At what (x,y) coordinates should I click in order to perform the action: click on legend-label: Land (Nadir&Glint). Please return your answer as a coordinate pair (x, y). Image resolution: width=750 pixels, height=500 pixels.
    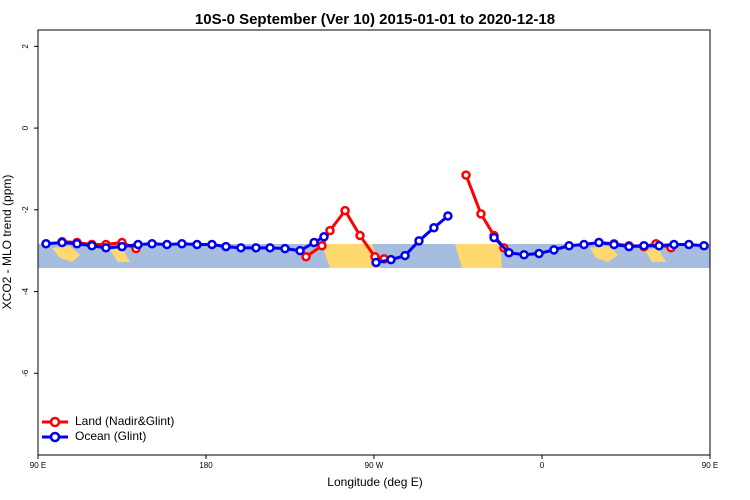
    Looking at the image, I should click on (124, 421).